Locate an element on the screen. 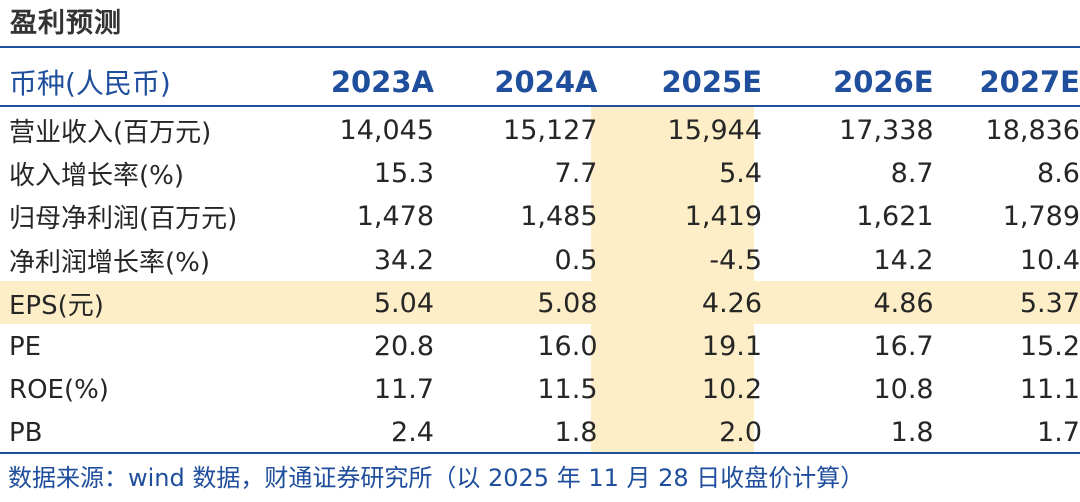  table-row: 归母净利润(百万元) 1,478 1,485 1,419 1,621 1,789 is located at coordinates (540, 216).